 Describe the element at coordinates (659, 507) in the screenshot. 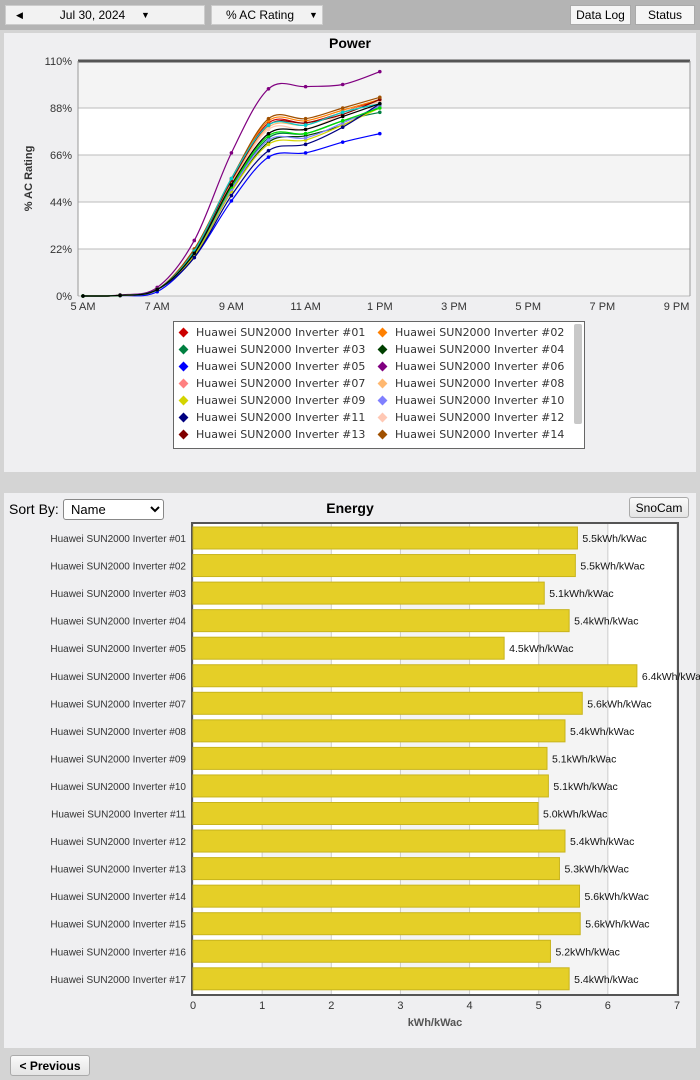

I see `snocam-button: SnoCam` at that location.